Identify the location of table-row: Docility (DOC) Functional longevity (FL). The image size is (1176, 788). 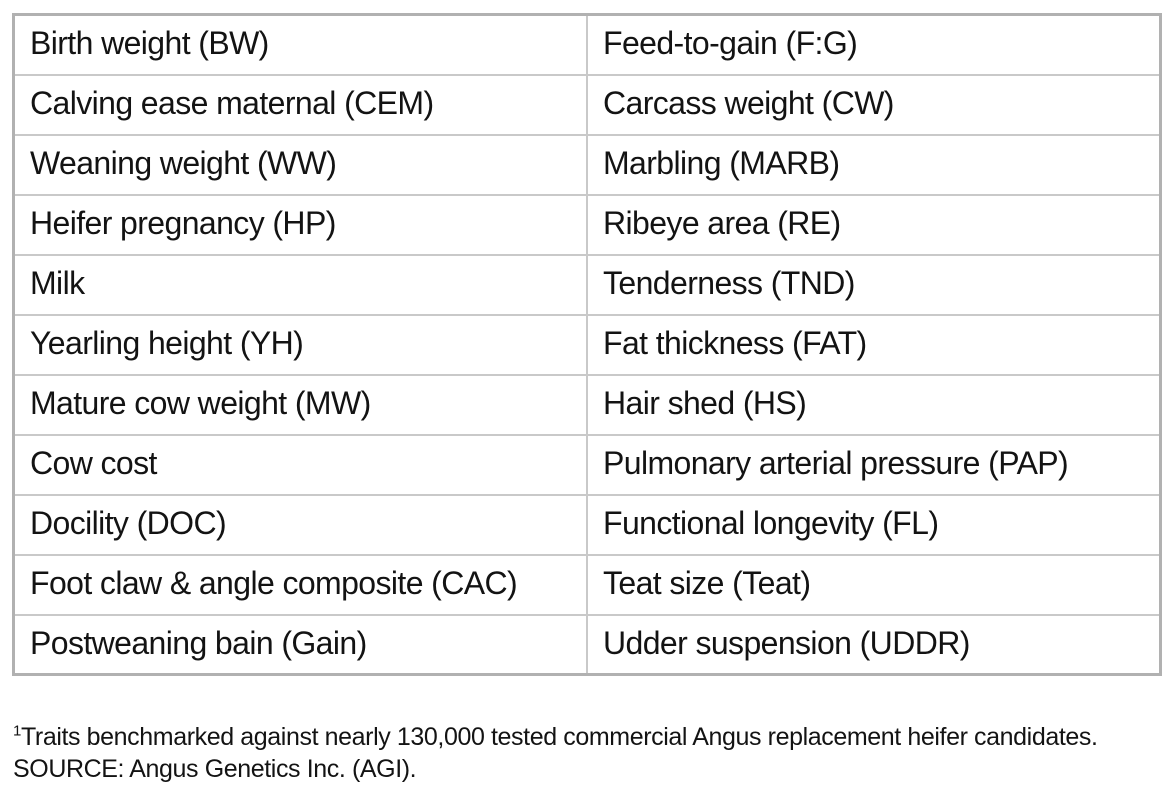
(587, 524).